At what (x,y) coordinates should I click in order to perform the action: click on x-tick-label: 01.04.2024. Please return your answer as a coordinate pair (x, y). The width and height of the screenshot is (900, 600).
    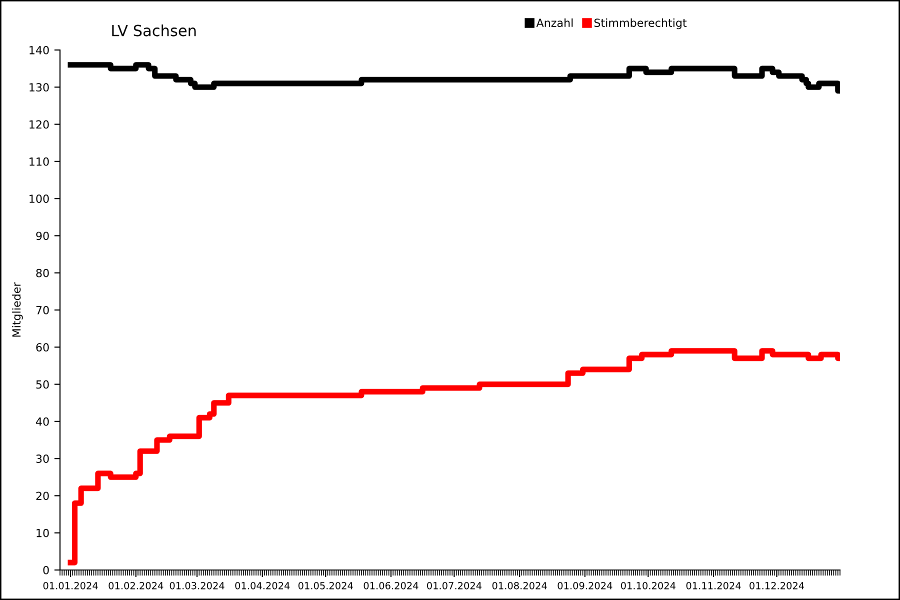
    Looking at the image, I should click on (262, 586).